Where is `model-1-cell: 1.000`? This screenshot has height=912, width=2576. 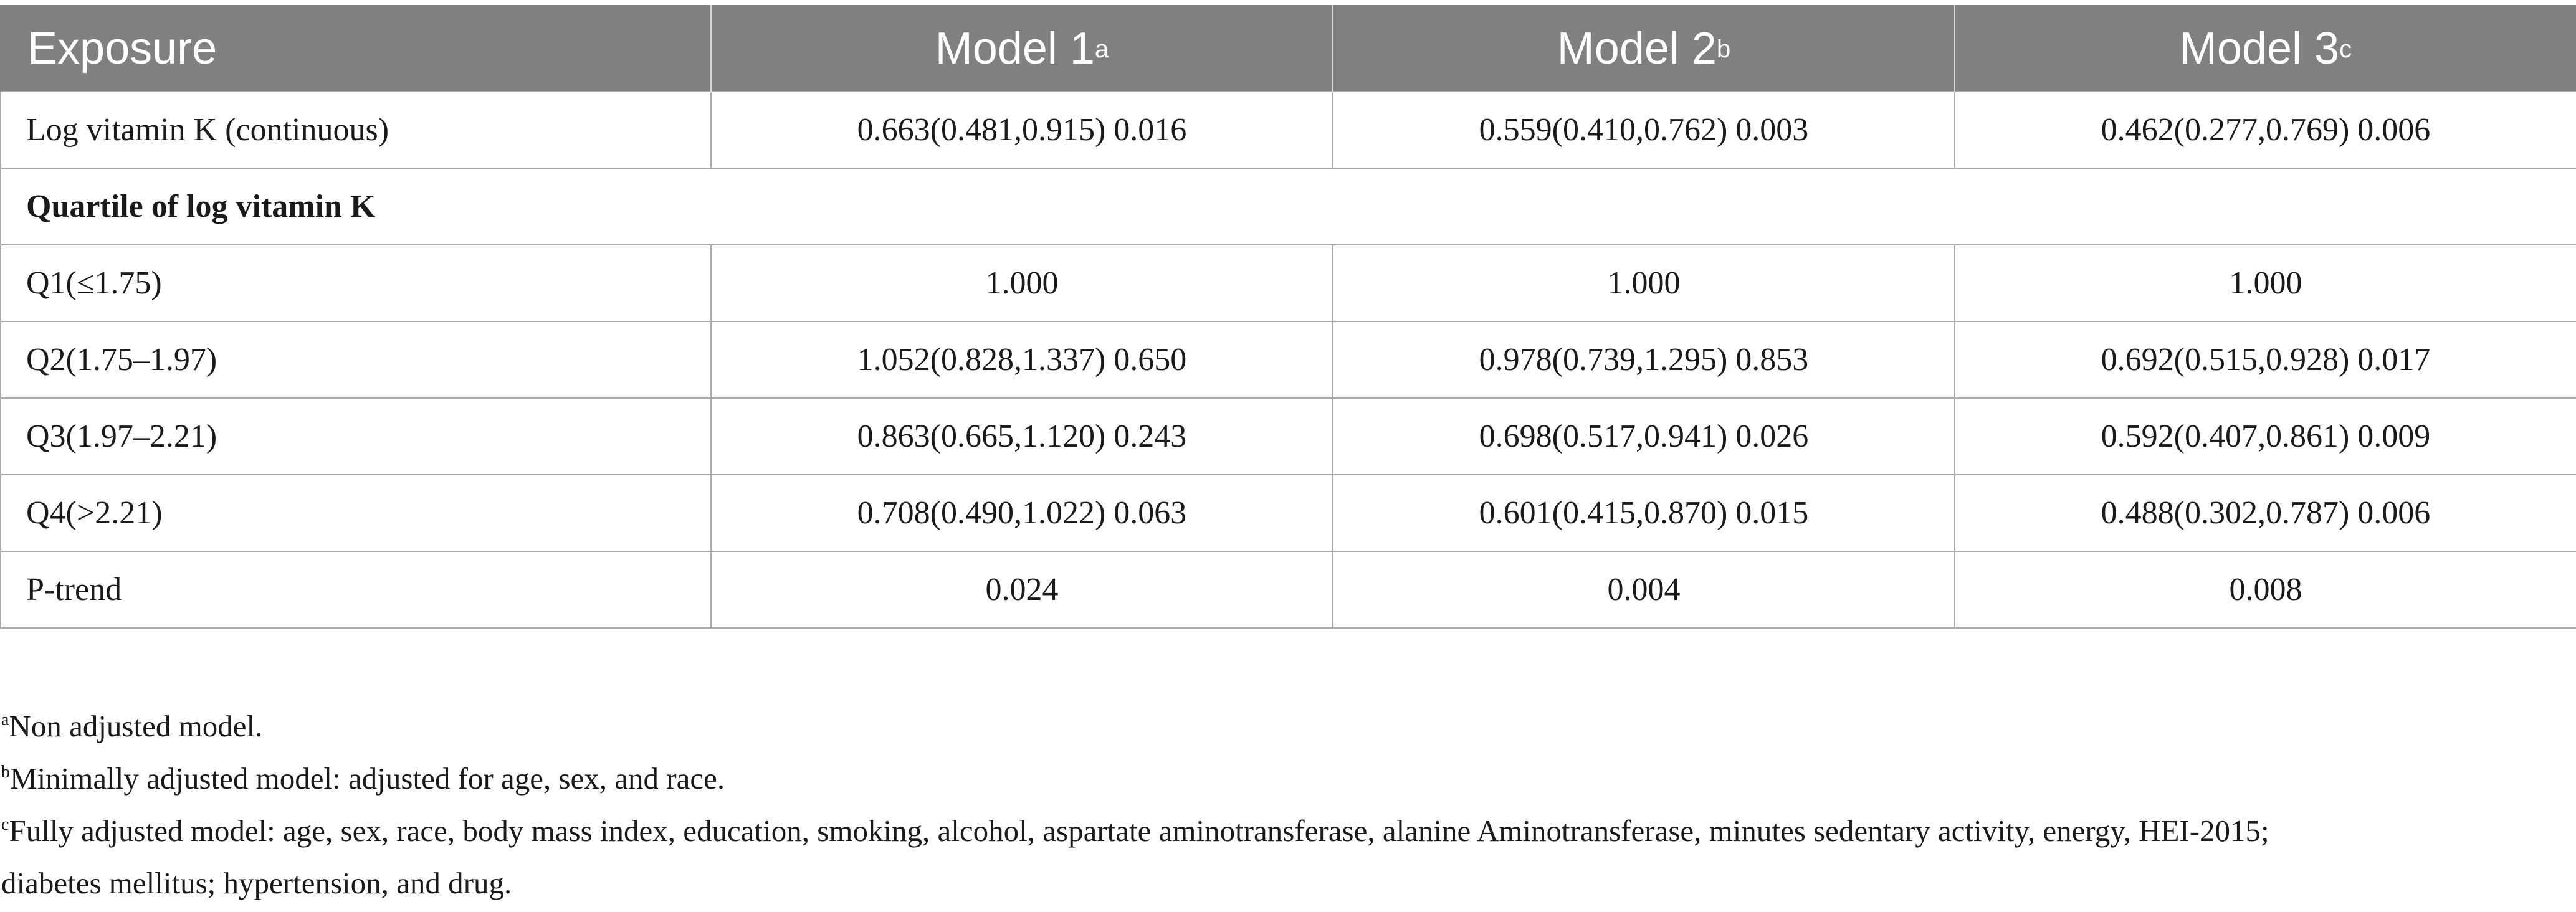
model-1-cell: 1.000 is located at coordinates (1022, 283).